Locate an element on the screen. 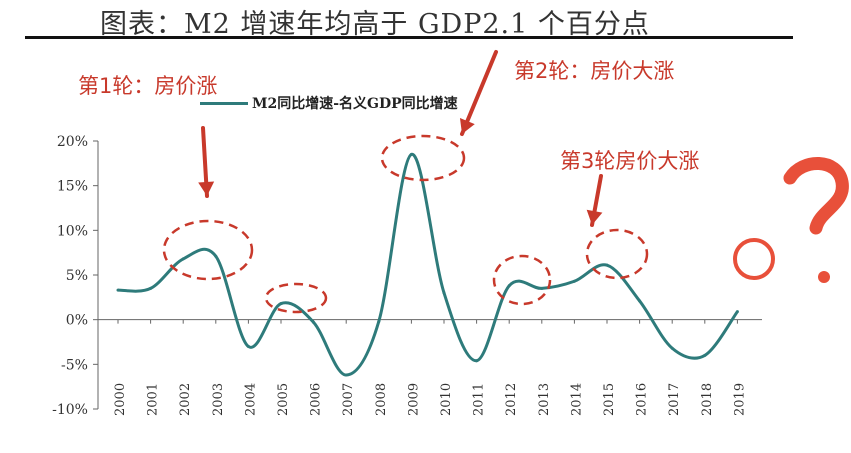 This screenshot has height=453, width=851. annotation-arrow is located at coordinates (479, 93).